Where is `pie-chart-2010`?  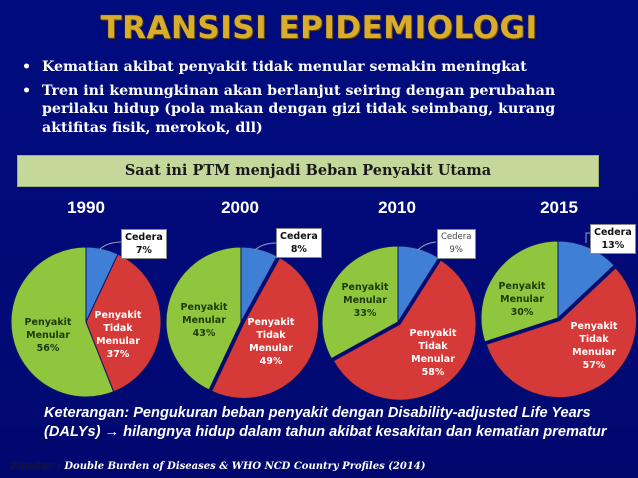 pie-chart-2010 is located at coordinates (399, 323).